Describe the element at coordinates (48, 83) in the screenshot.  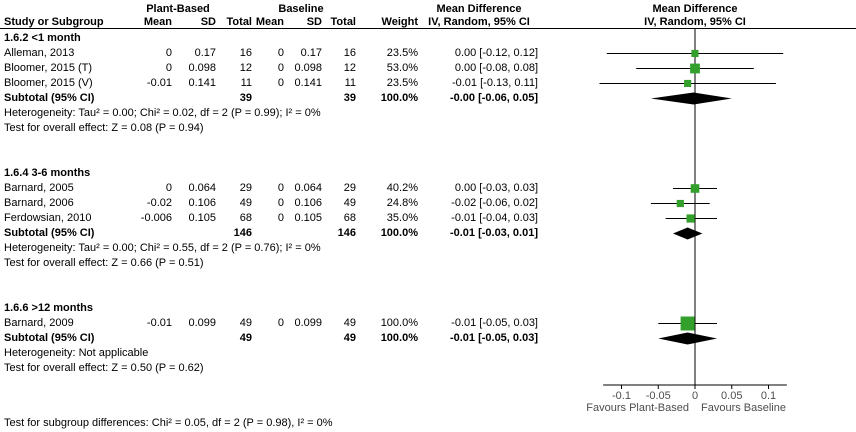
I see `study-name: Bloomer, 2015 (V)` at that location.